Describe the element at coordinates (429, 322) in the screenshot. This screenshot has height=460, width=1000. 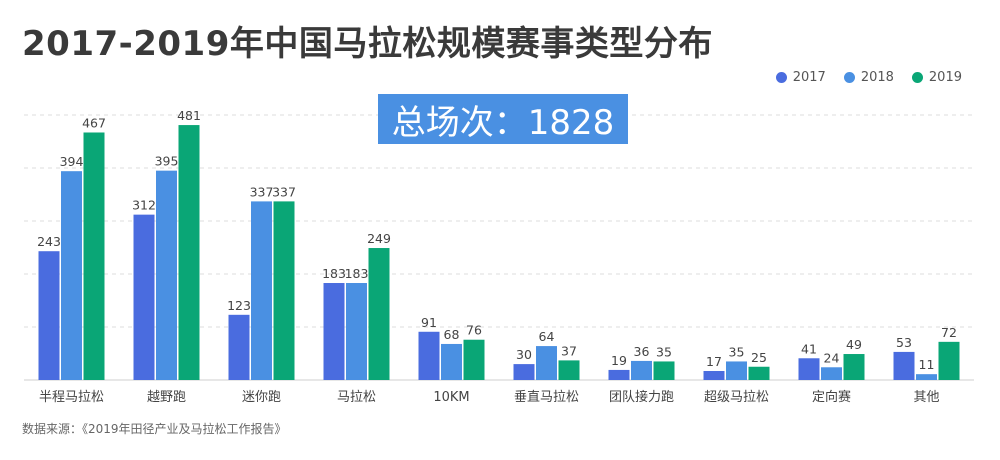
I see `data-label: 91` at that location.